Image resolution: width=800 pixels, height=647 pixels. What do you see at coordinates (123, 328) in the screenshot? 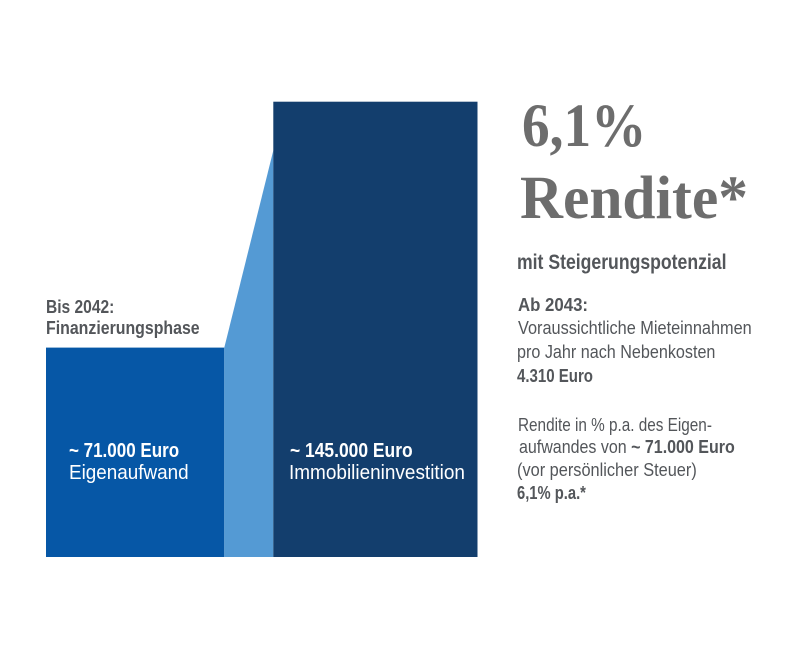
I see `bar1-annotation-line2: Finanzierungsphase` at bounding box center [123, 328].